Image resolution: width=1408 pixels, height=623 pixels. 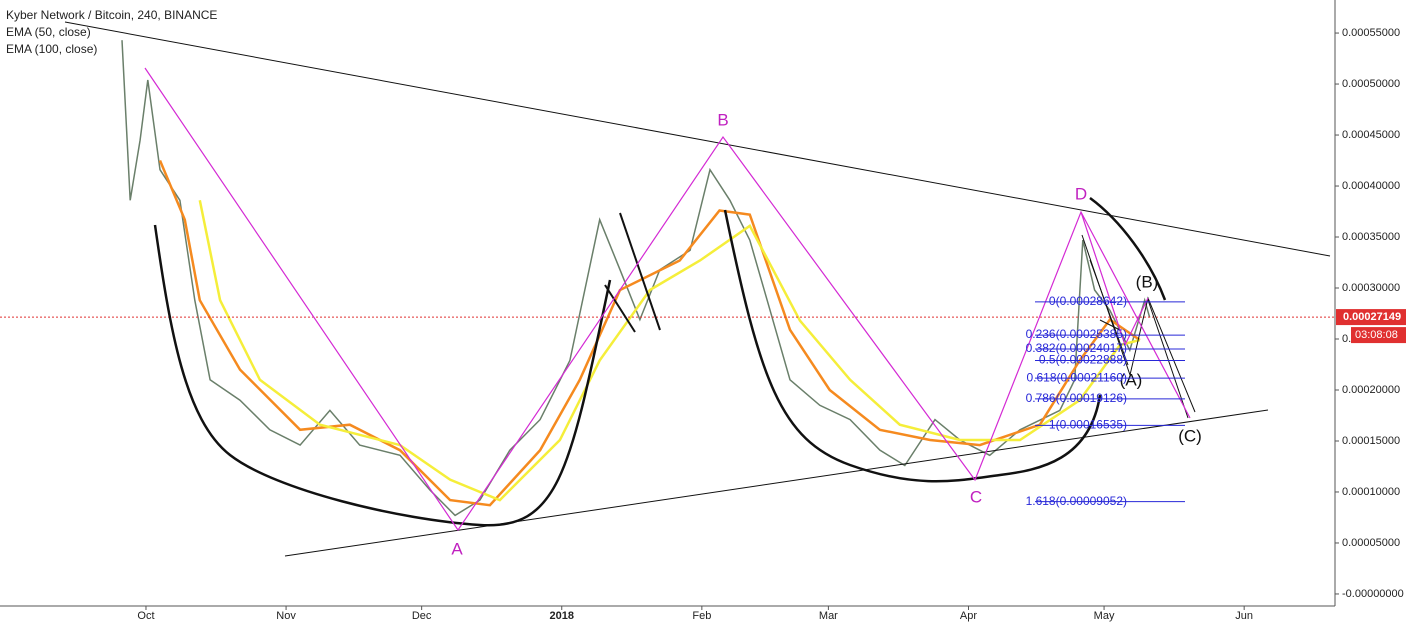 I want to click on cup-curve, so click(x=912, y=346).